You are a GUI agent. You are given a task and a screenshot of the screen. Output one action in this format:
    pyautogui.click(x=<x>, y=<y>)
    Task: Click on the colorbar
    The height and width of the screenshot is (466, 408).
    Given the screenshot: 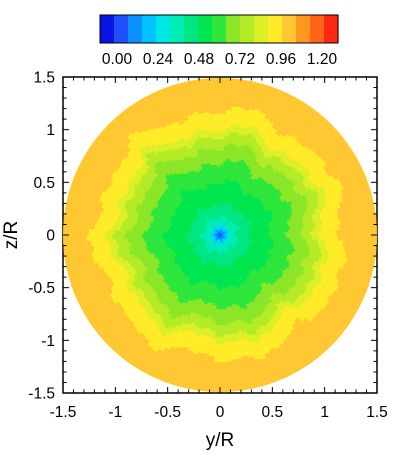 What is the action you would take?
    pyautogui.click(x=219, y=29)
    